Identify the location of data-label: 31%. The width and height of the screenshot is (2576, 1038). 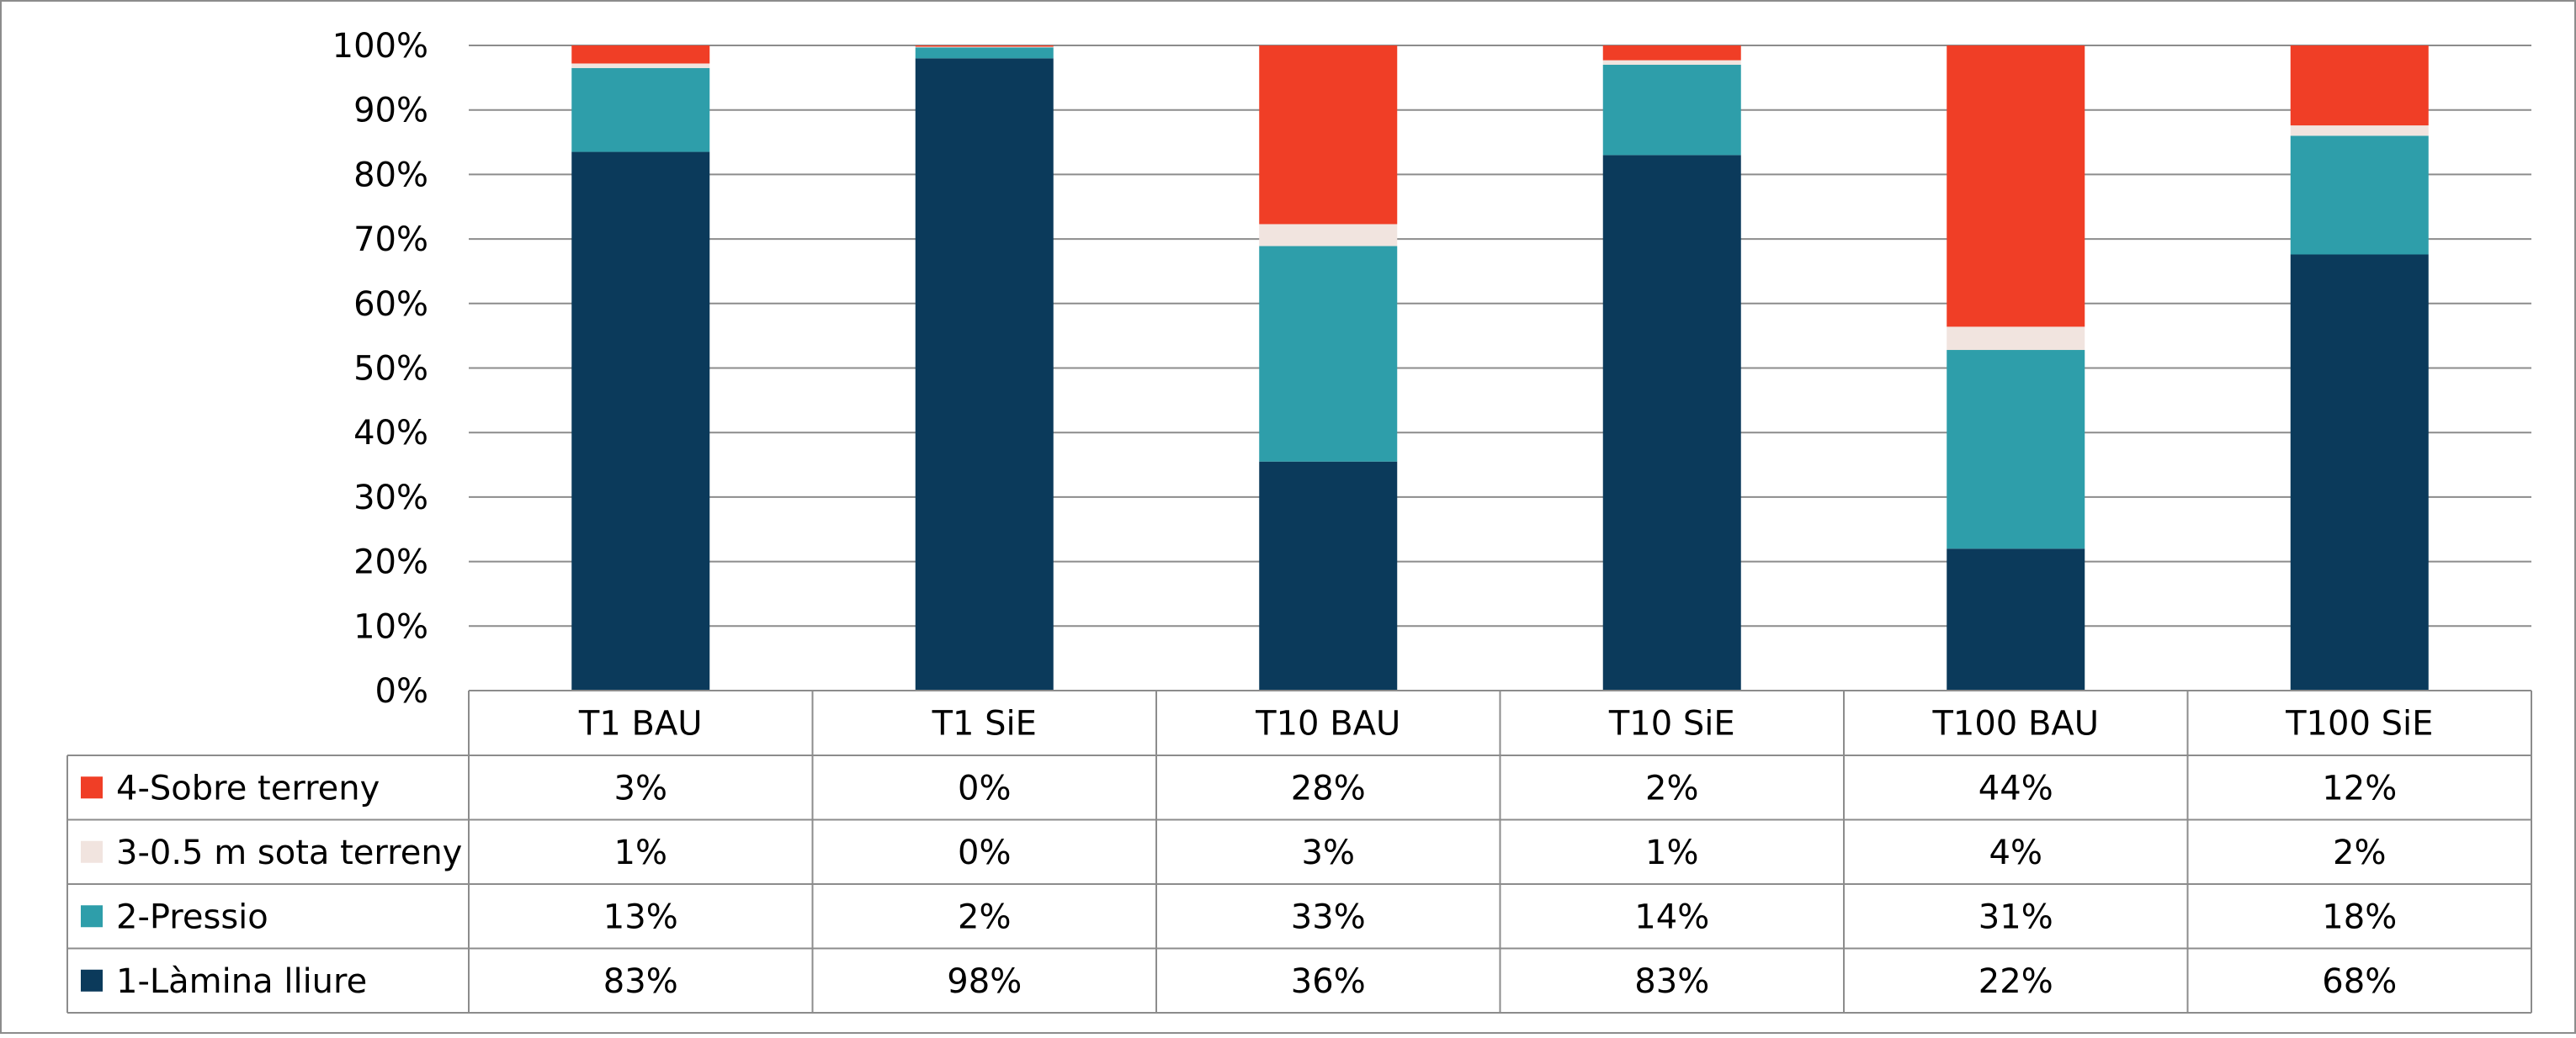
(2016, 917).